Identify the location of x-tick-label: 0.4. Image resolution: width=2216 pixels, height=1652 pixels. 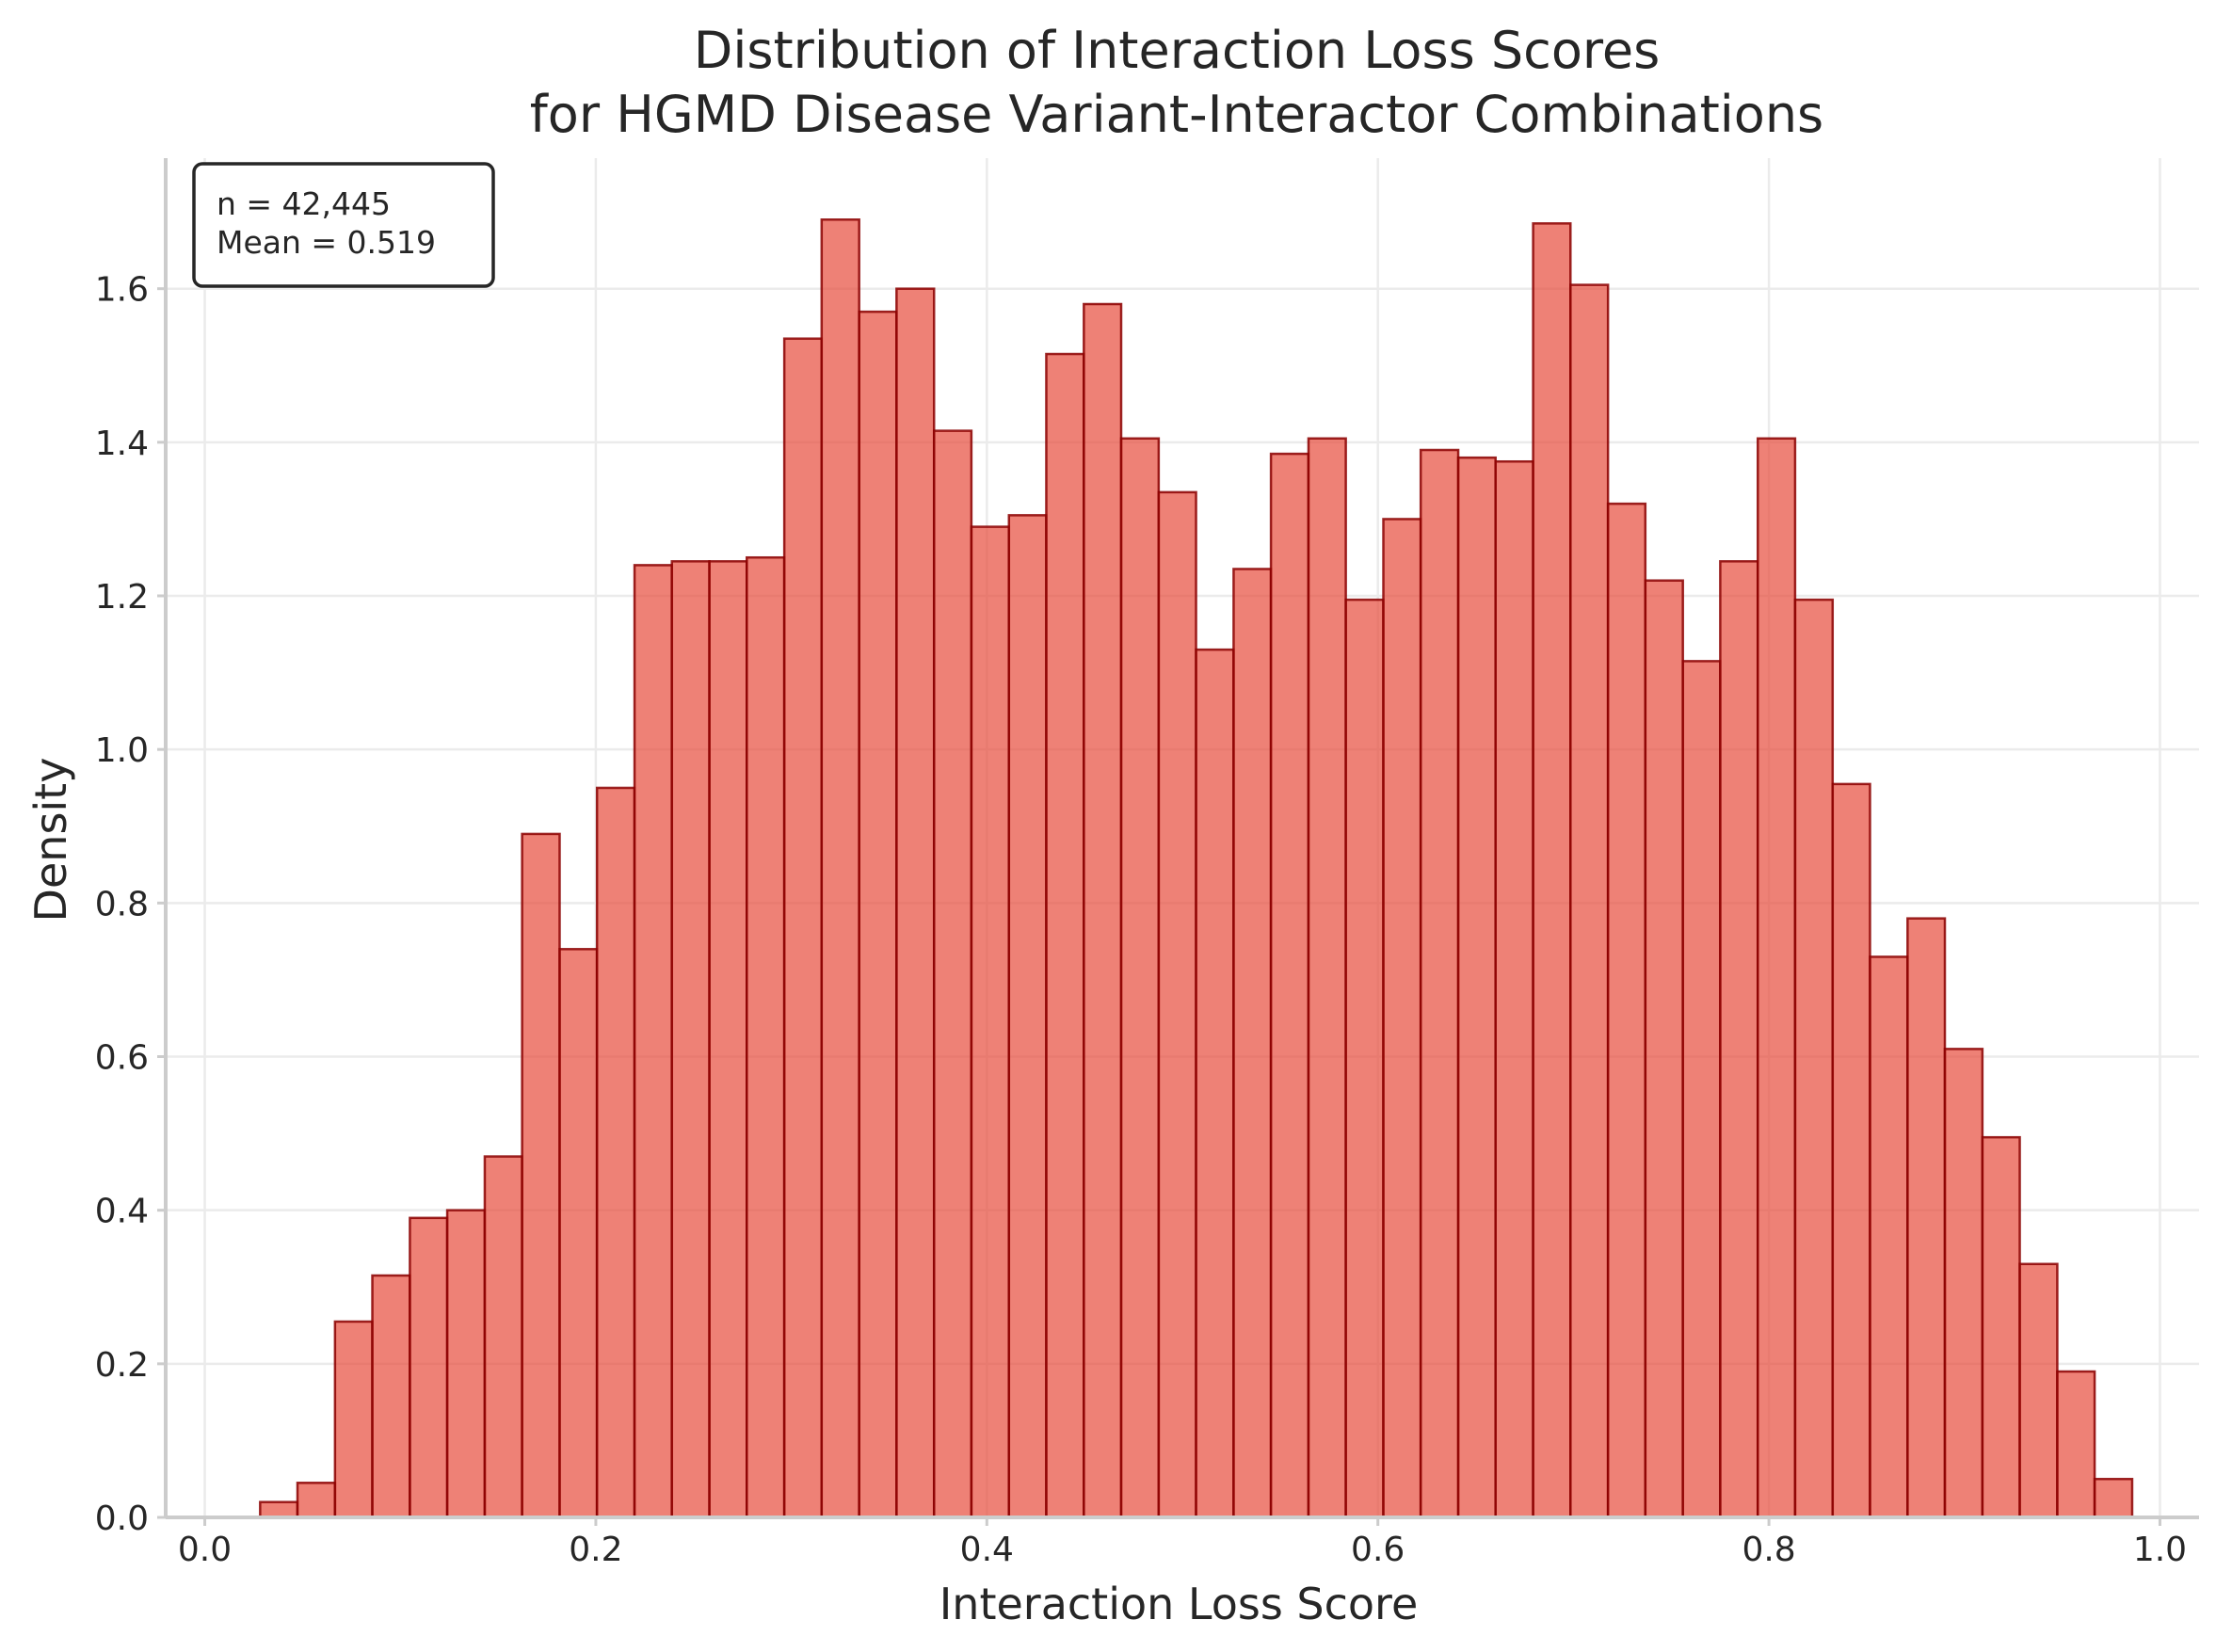
(987, 1550).